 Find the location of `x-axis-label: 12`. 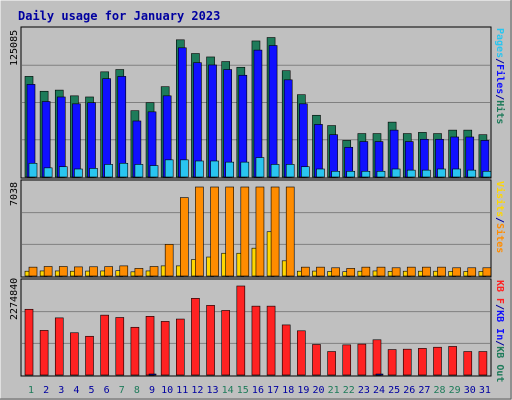

x-axis-label: 12 is located at coordinates (197, 390).